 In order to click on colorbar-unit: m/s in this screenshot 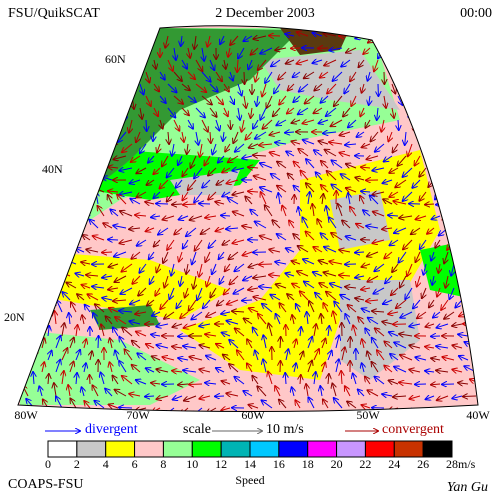, I will do `click(467, 464)`.